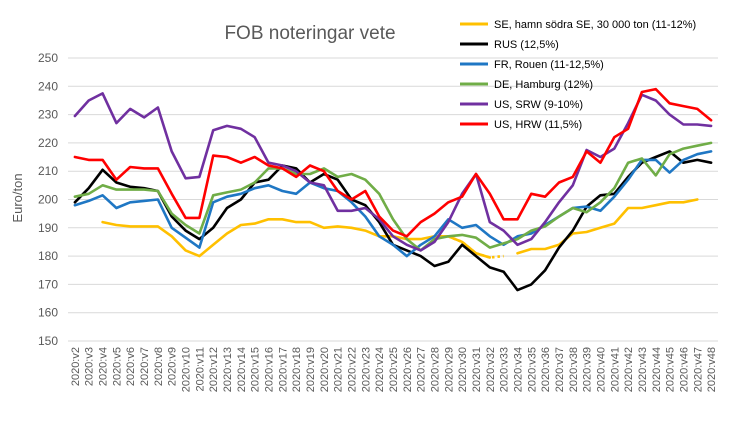  I want to click on x-tick-label: 2020:v7, so click(145, 366).